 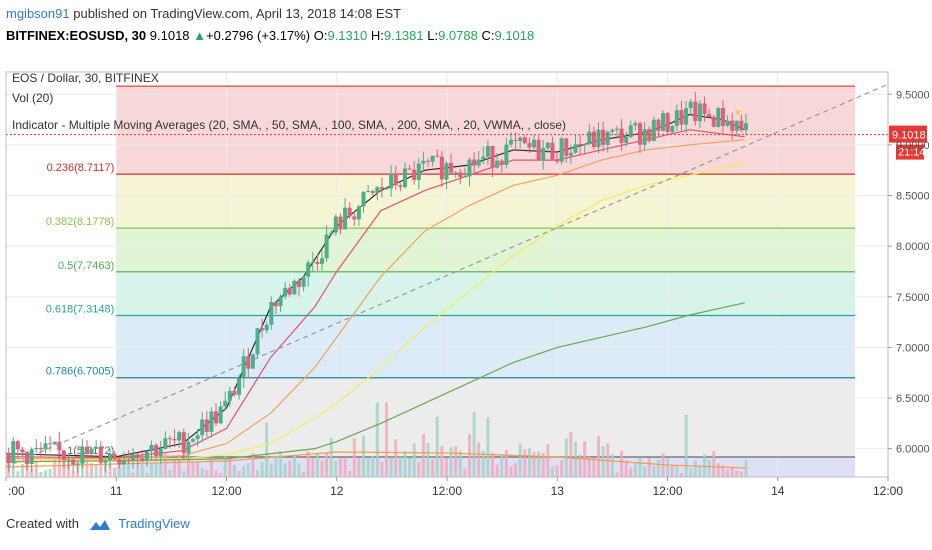 I want to click on x-tick-label: 12:00, so click(x=226, y=491).